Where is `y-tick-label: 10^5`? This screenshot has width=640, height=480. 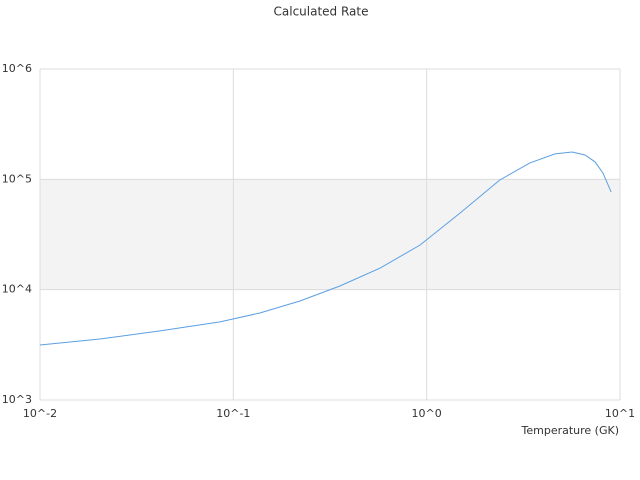
y-tick-label: 10^5 is located at coordinates (17, 178).